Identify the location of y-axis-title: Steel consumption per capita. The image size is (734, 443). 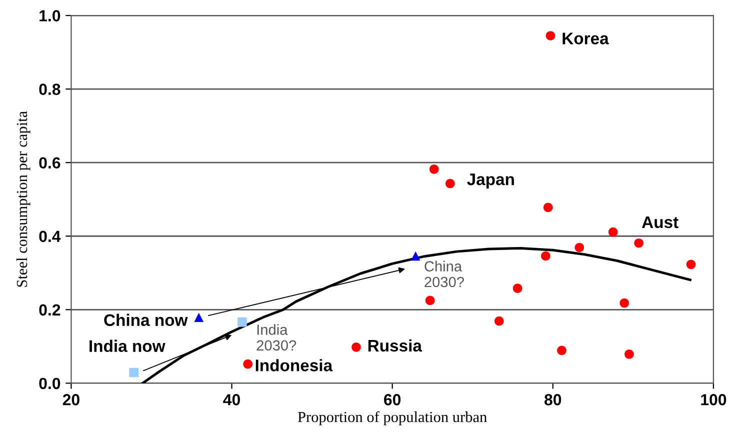
(23, 199).